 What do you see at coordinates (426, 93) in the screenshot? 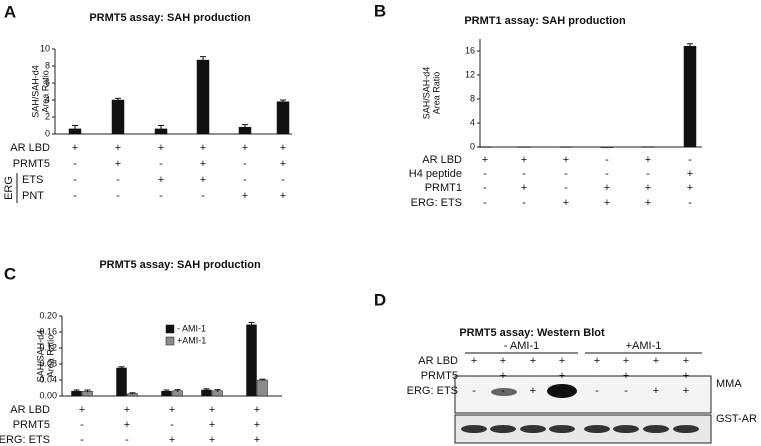
I see `y-axis-label: SAH/SAH-d4` at bounding box center [426, 93].